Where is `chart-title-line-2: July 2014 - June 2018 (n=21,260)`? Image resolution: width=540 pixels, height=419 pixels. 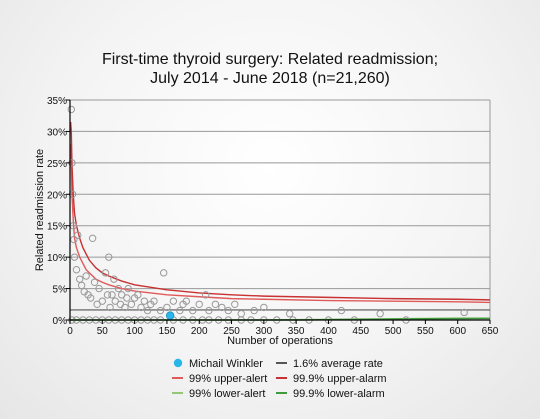
chart-title-line-2: July 2014 - June 2018 (n=21,260) is located at coordinates (270, 78).